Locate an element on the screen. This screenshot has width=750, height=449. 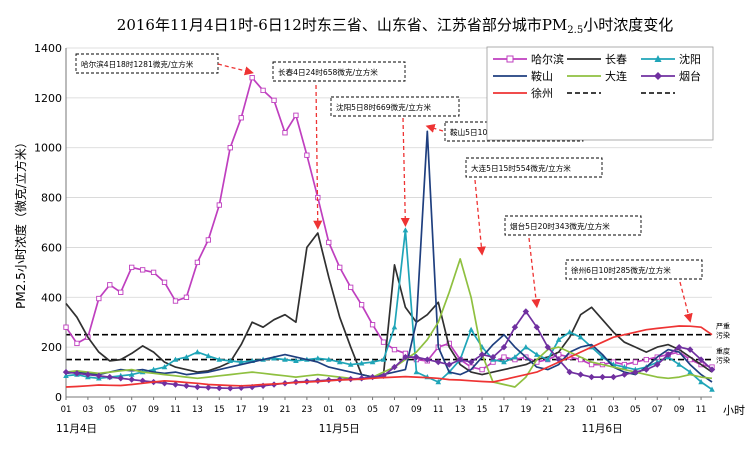
annotation-text: 长春4日24时658微克/立方米 is located at coordinates (328, 72).